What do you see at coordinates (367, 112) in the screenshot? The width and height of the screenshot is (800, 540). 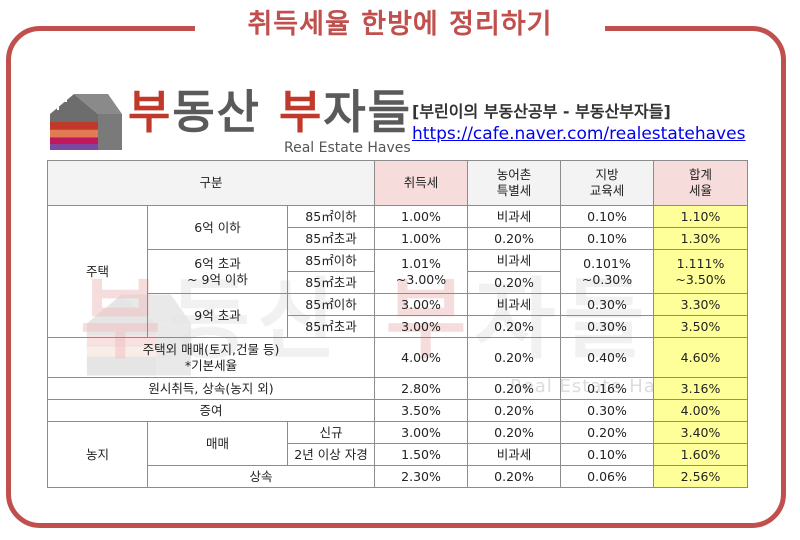 I see `logo-part-4: 자들` at bounding box center [367, 112].